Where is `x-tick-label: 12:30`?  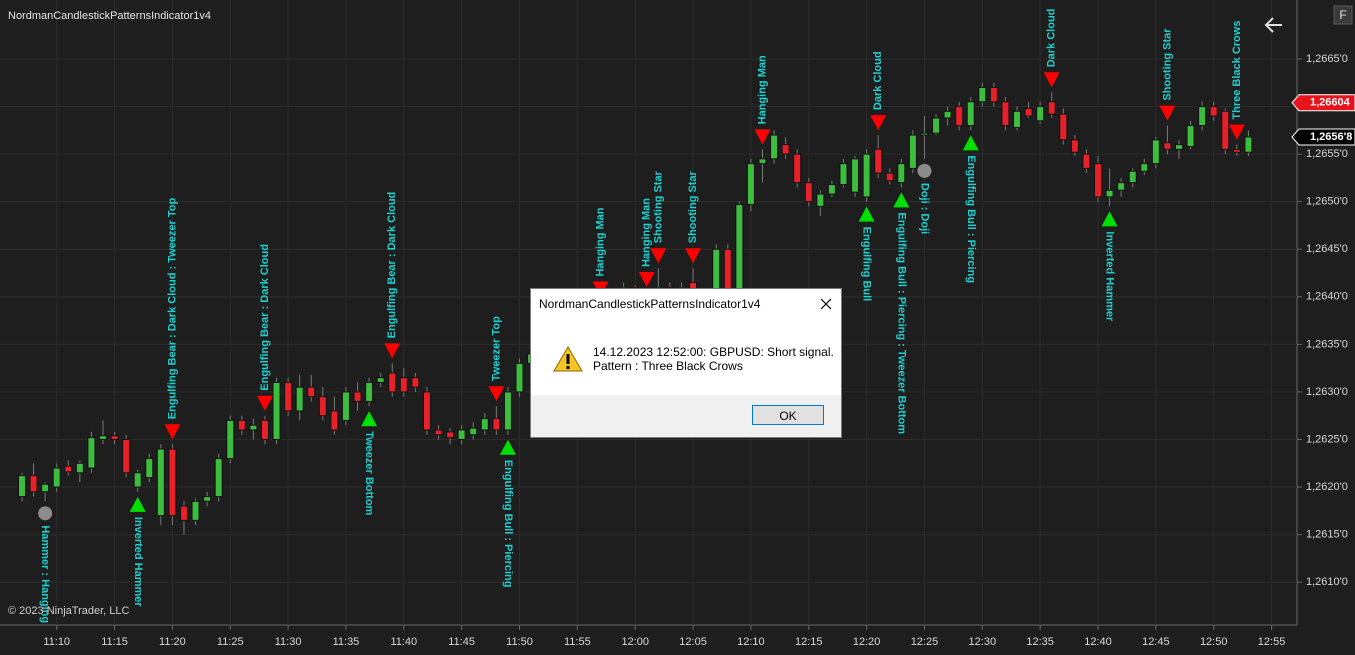
x-tick-label: 12:30 is located at coordinates (983, 642).